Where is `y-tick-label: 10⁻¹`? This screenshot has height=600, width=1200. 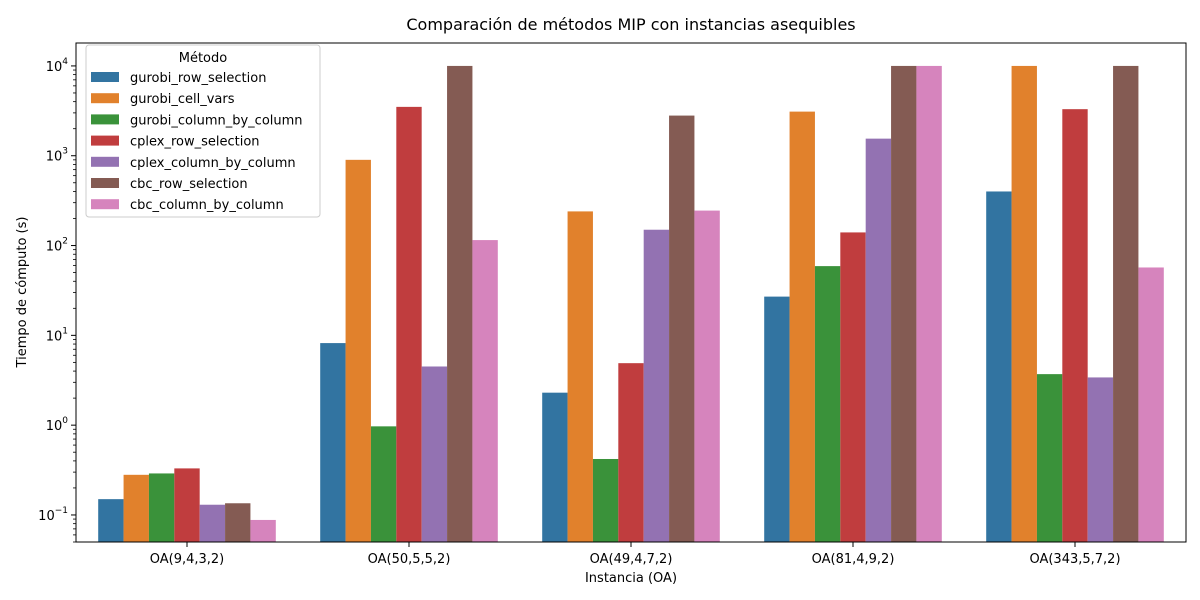 y-tick-label: 10⁻¹ is located at coordinates (53, 515).